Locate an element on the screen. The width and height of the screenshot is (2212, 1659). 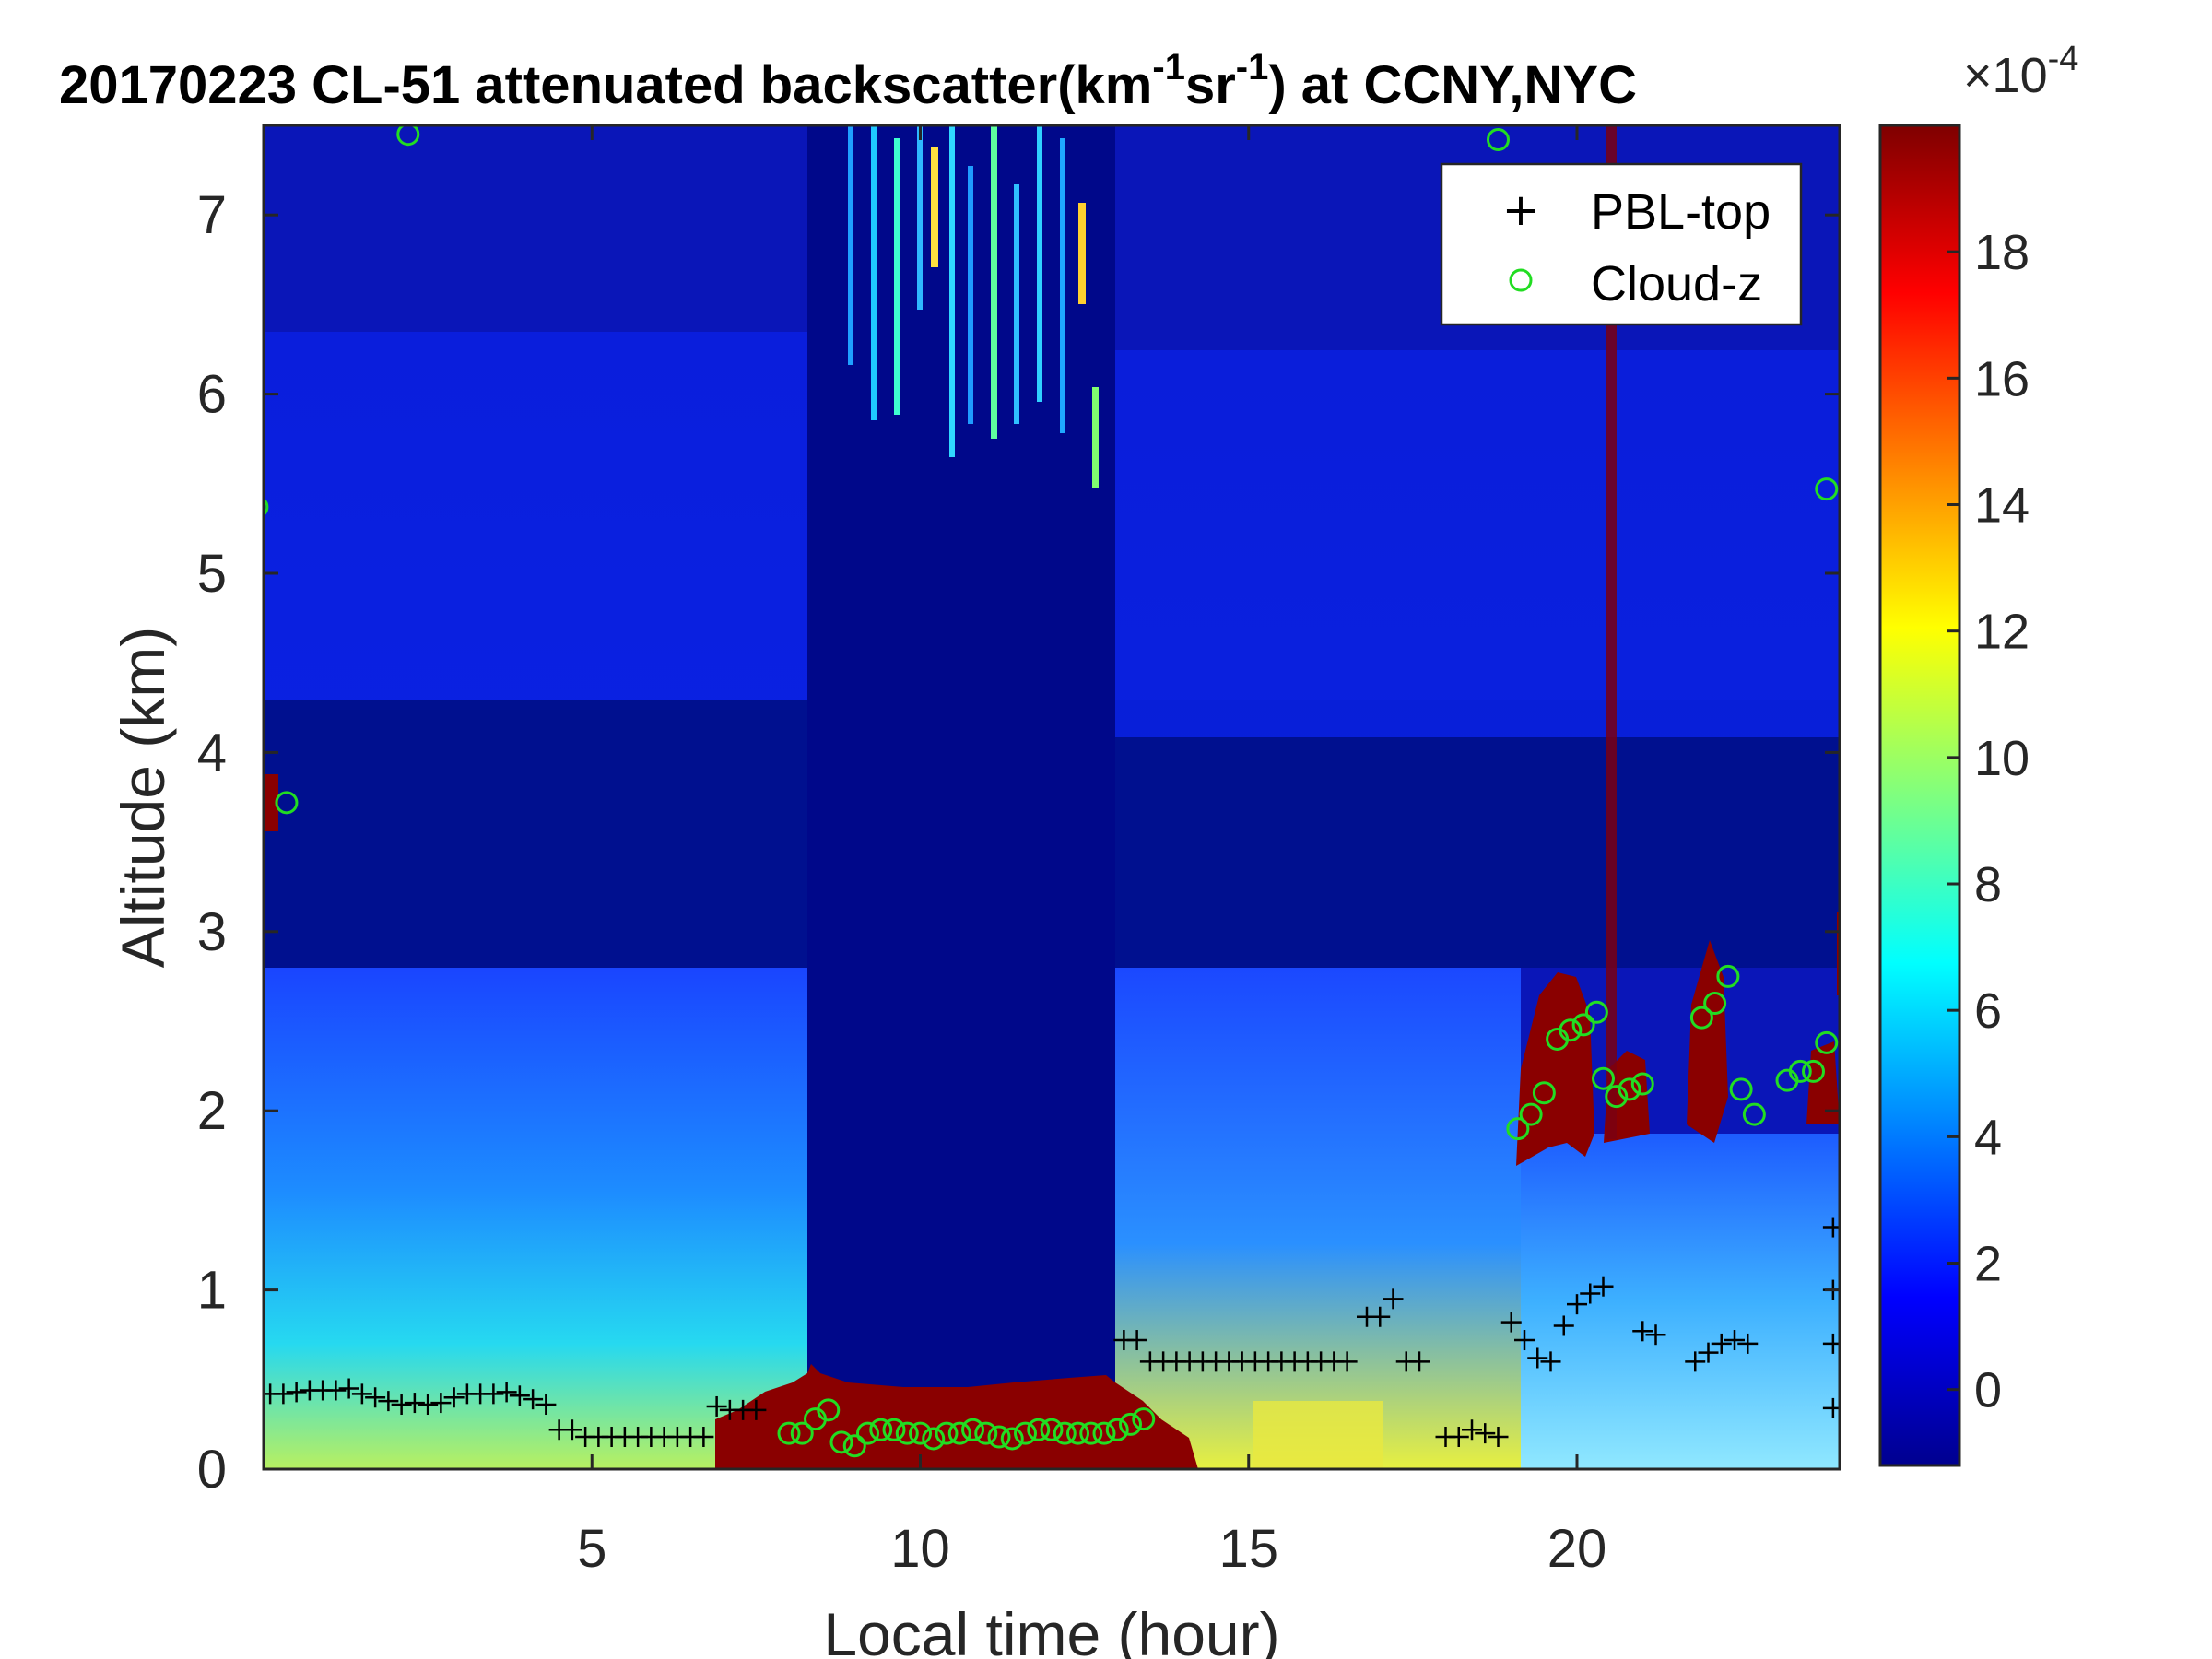
colorbar-tick-label: 10 is located at coordinates (2002, 758).